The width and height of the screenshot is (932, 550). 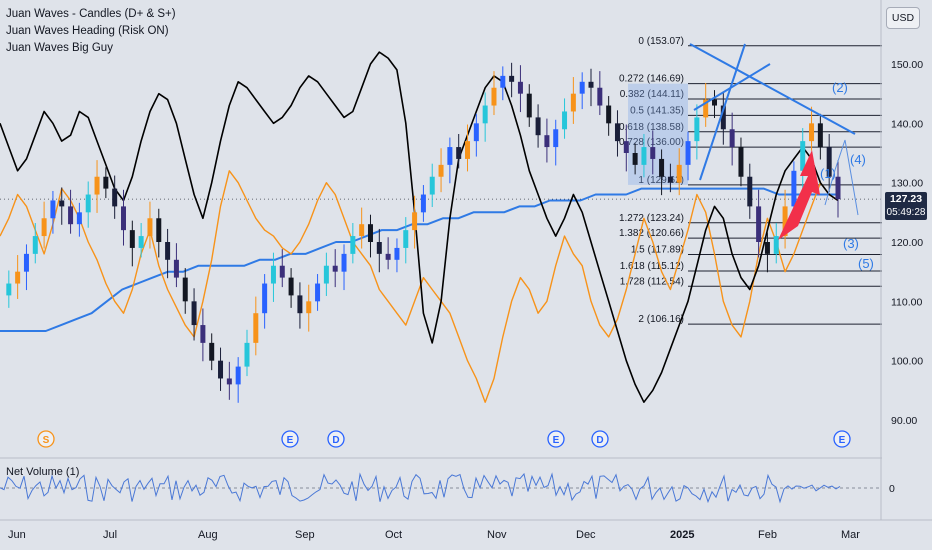 I want to click on fib-level-label: 0 (153.07), so click(x=661, y=41).